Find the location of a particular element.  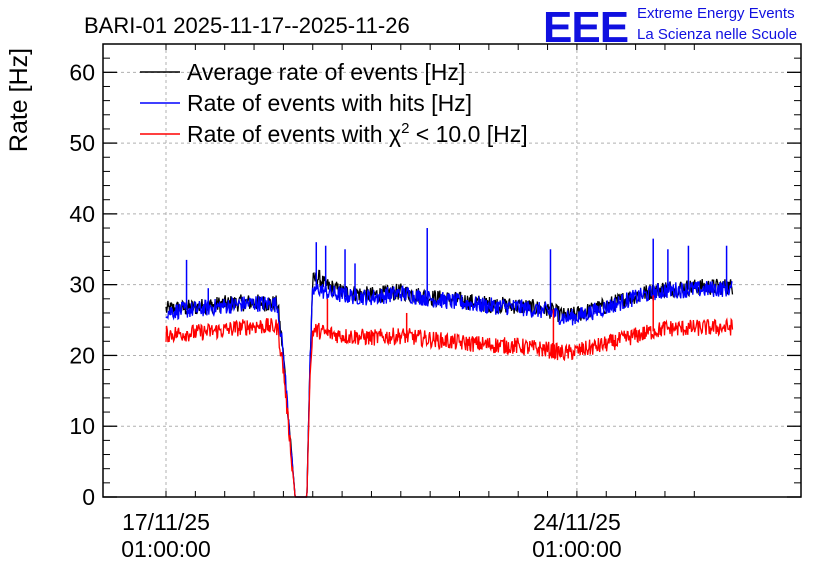

chart-title: BARI-01 2025-11-17--2025-11-26 is located at coordinates (247, 25).